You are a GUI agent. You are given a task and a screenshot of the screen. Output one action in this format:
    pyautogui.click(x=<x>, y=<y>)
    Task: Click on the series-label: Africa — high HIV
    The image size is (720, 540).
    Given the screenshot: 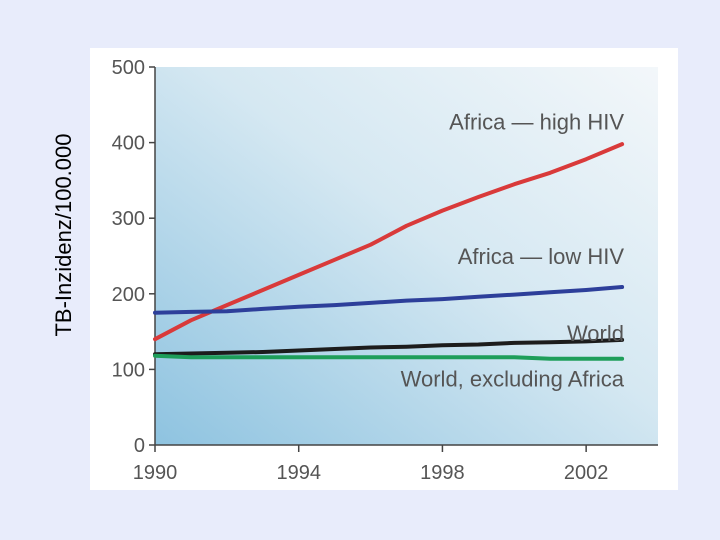 What is the action you would take?
    pyautogui.click(x=536, y=121)
    